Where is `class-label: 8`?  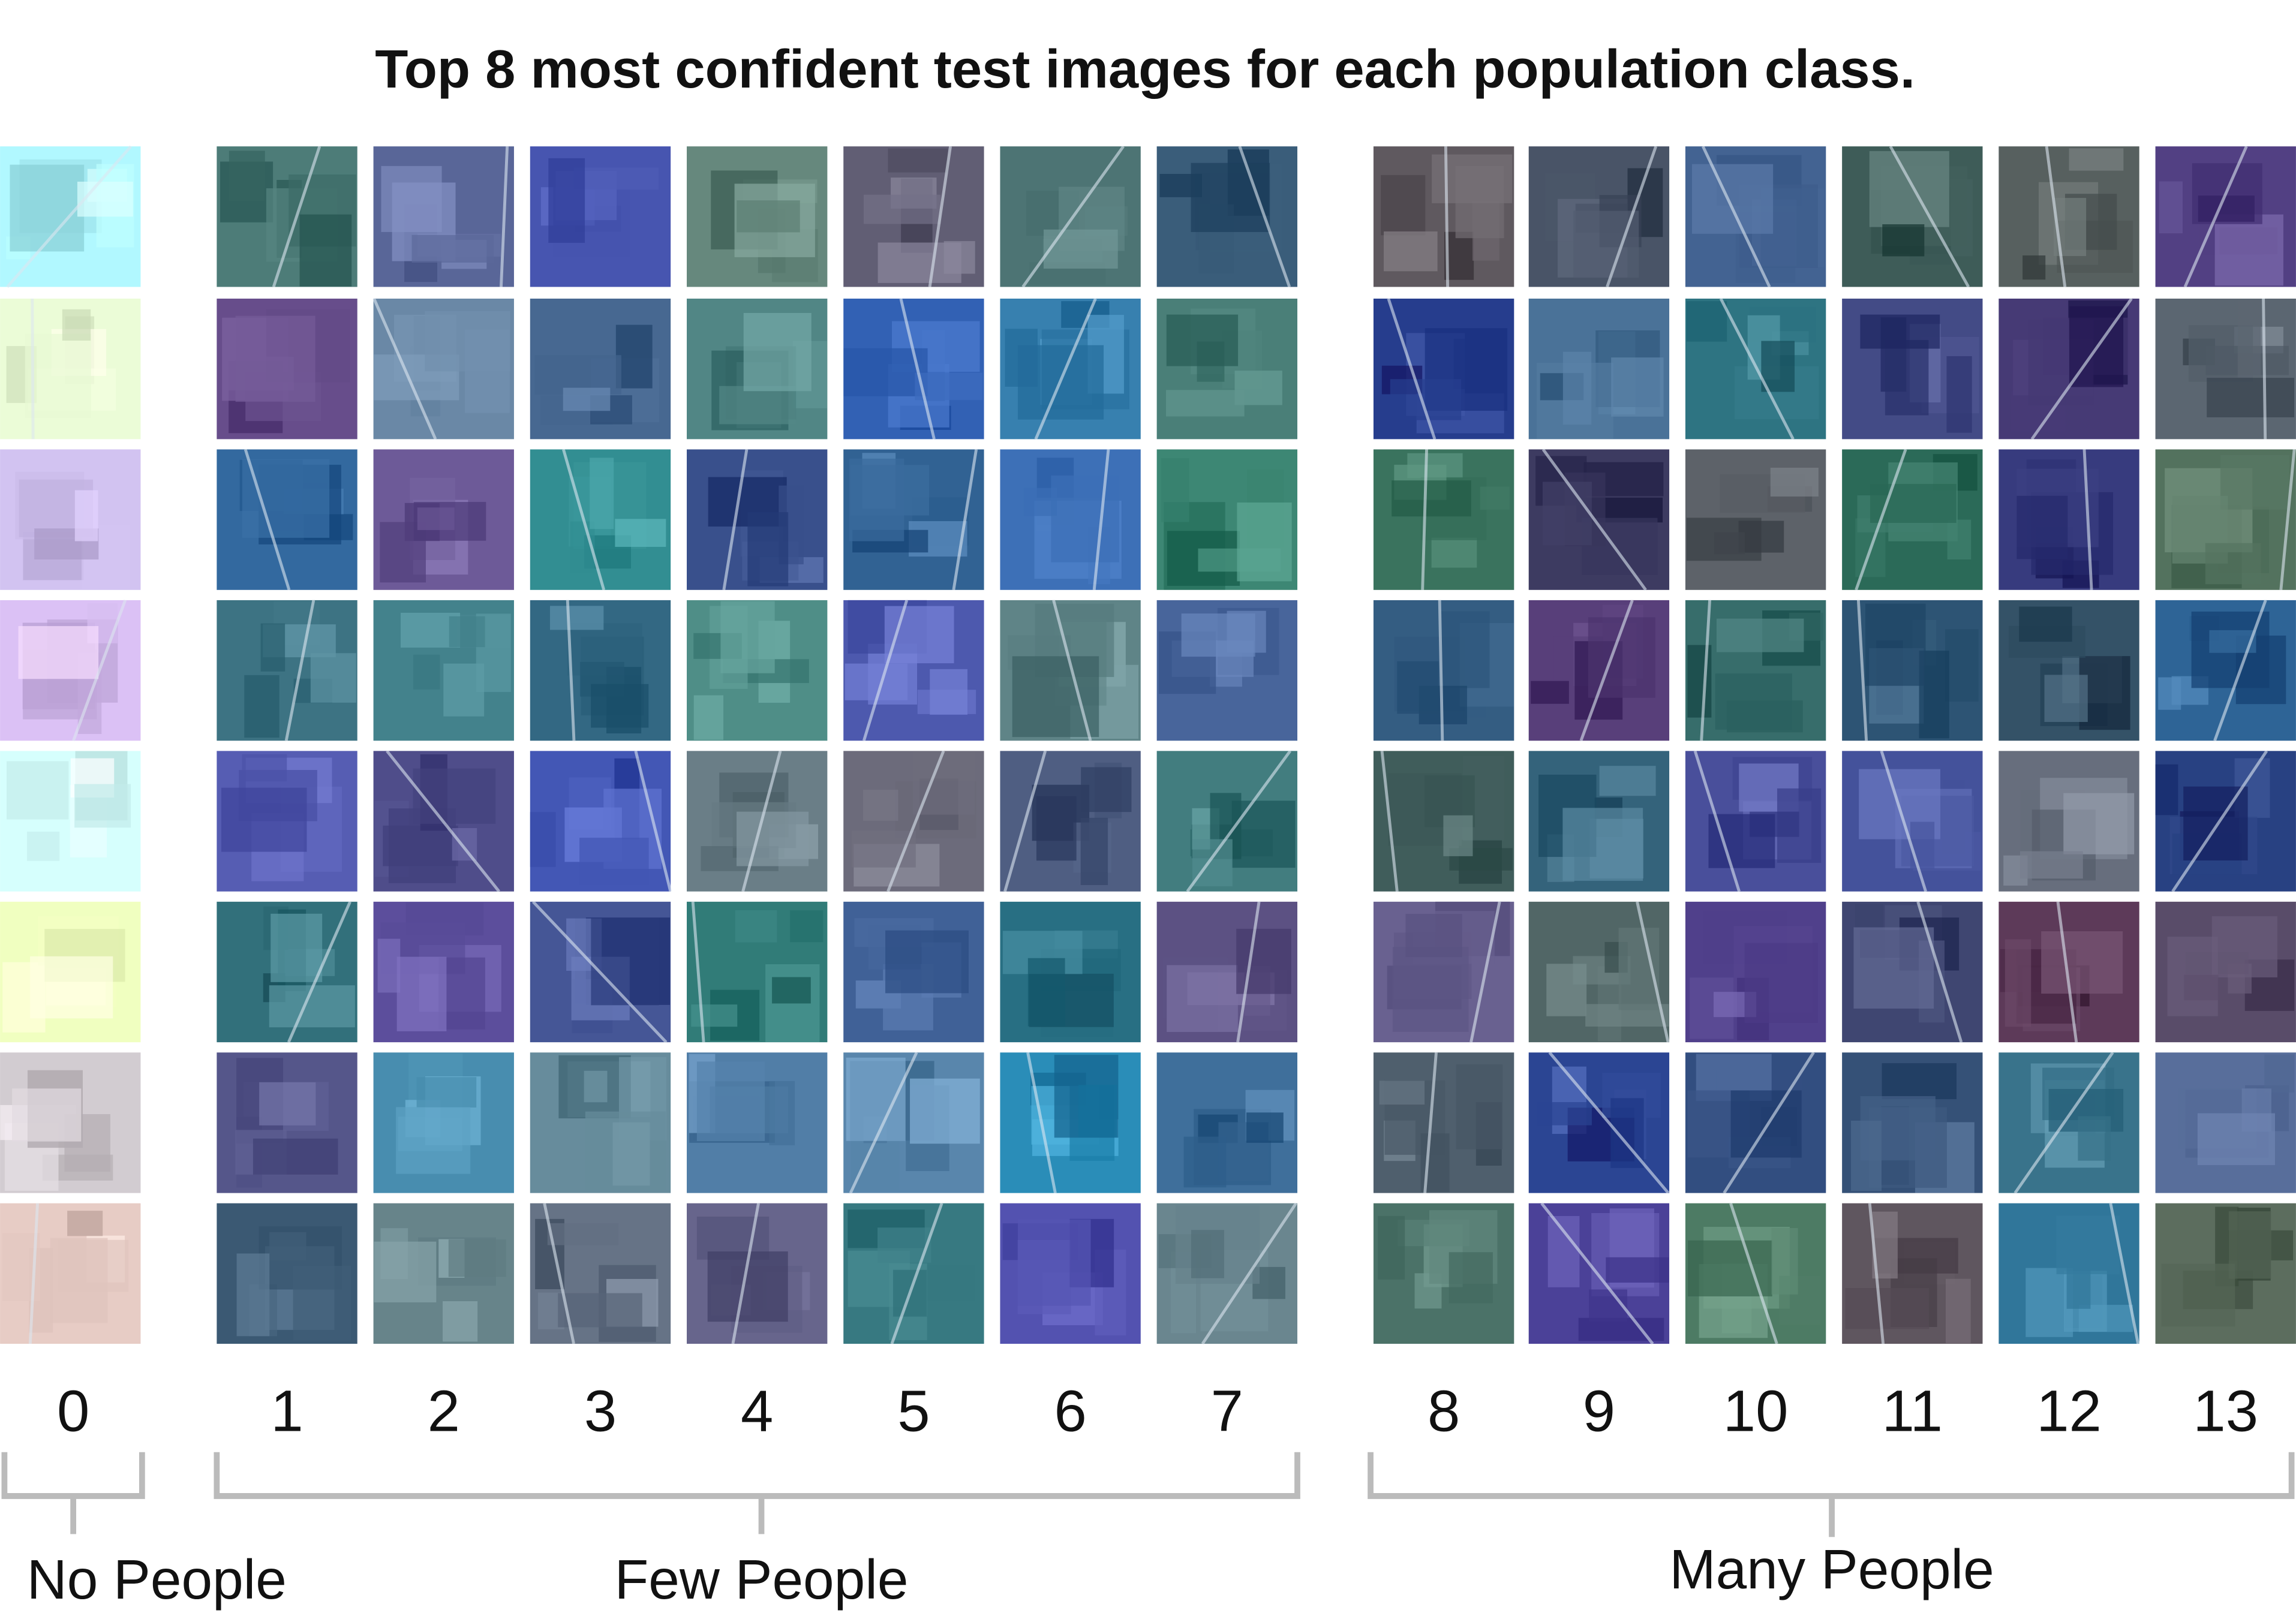 class-label: 8 is located at coordinates (1444, 1410).